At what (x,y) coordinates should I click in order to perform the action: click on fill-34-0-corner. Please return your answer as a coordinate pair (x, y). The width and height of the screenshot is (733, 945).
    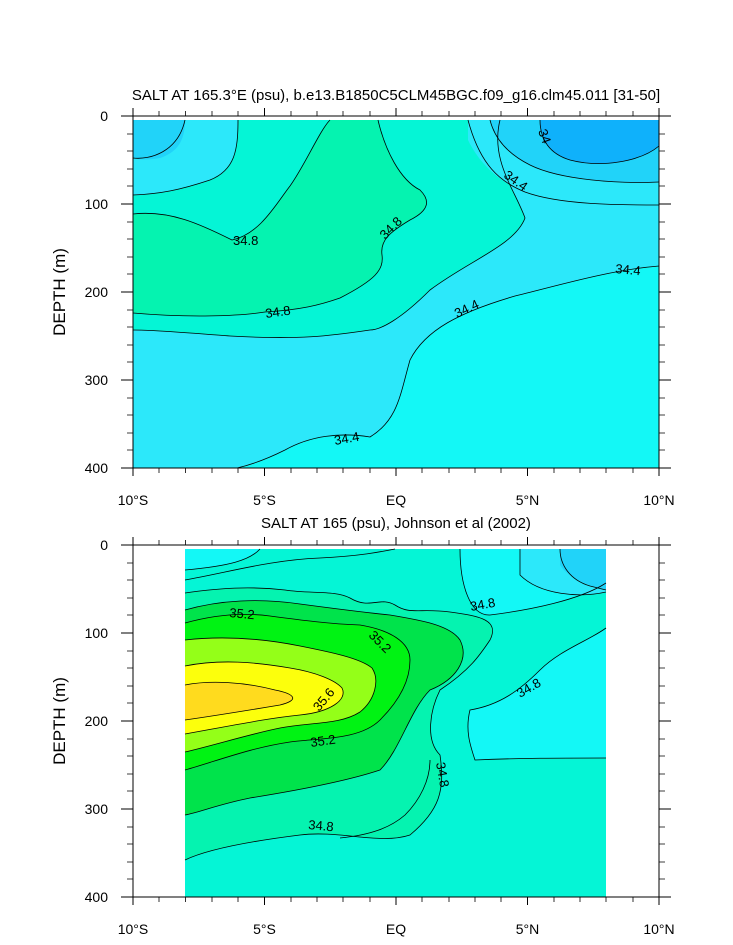
    Looking at the image, I should click on (583, 569).